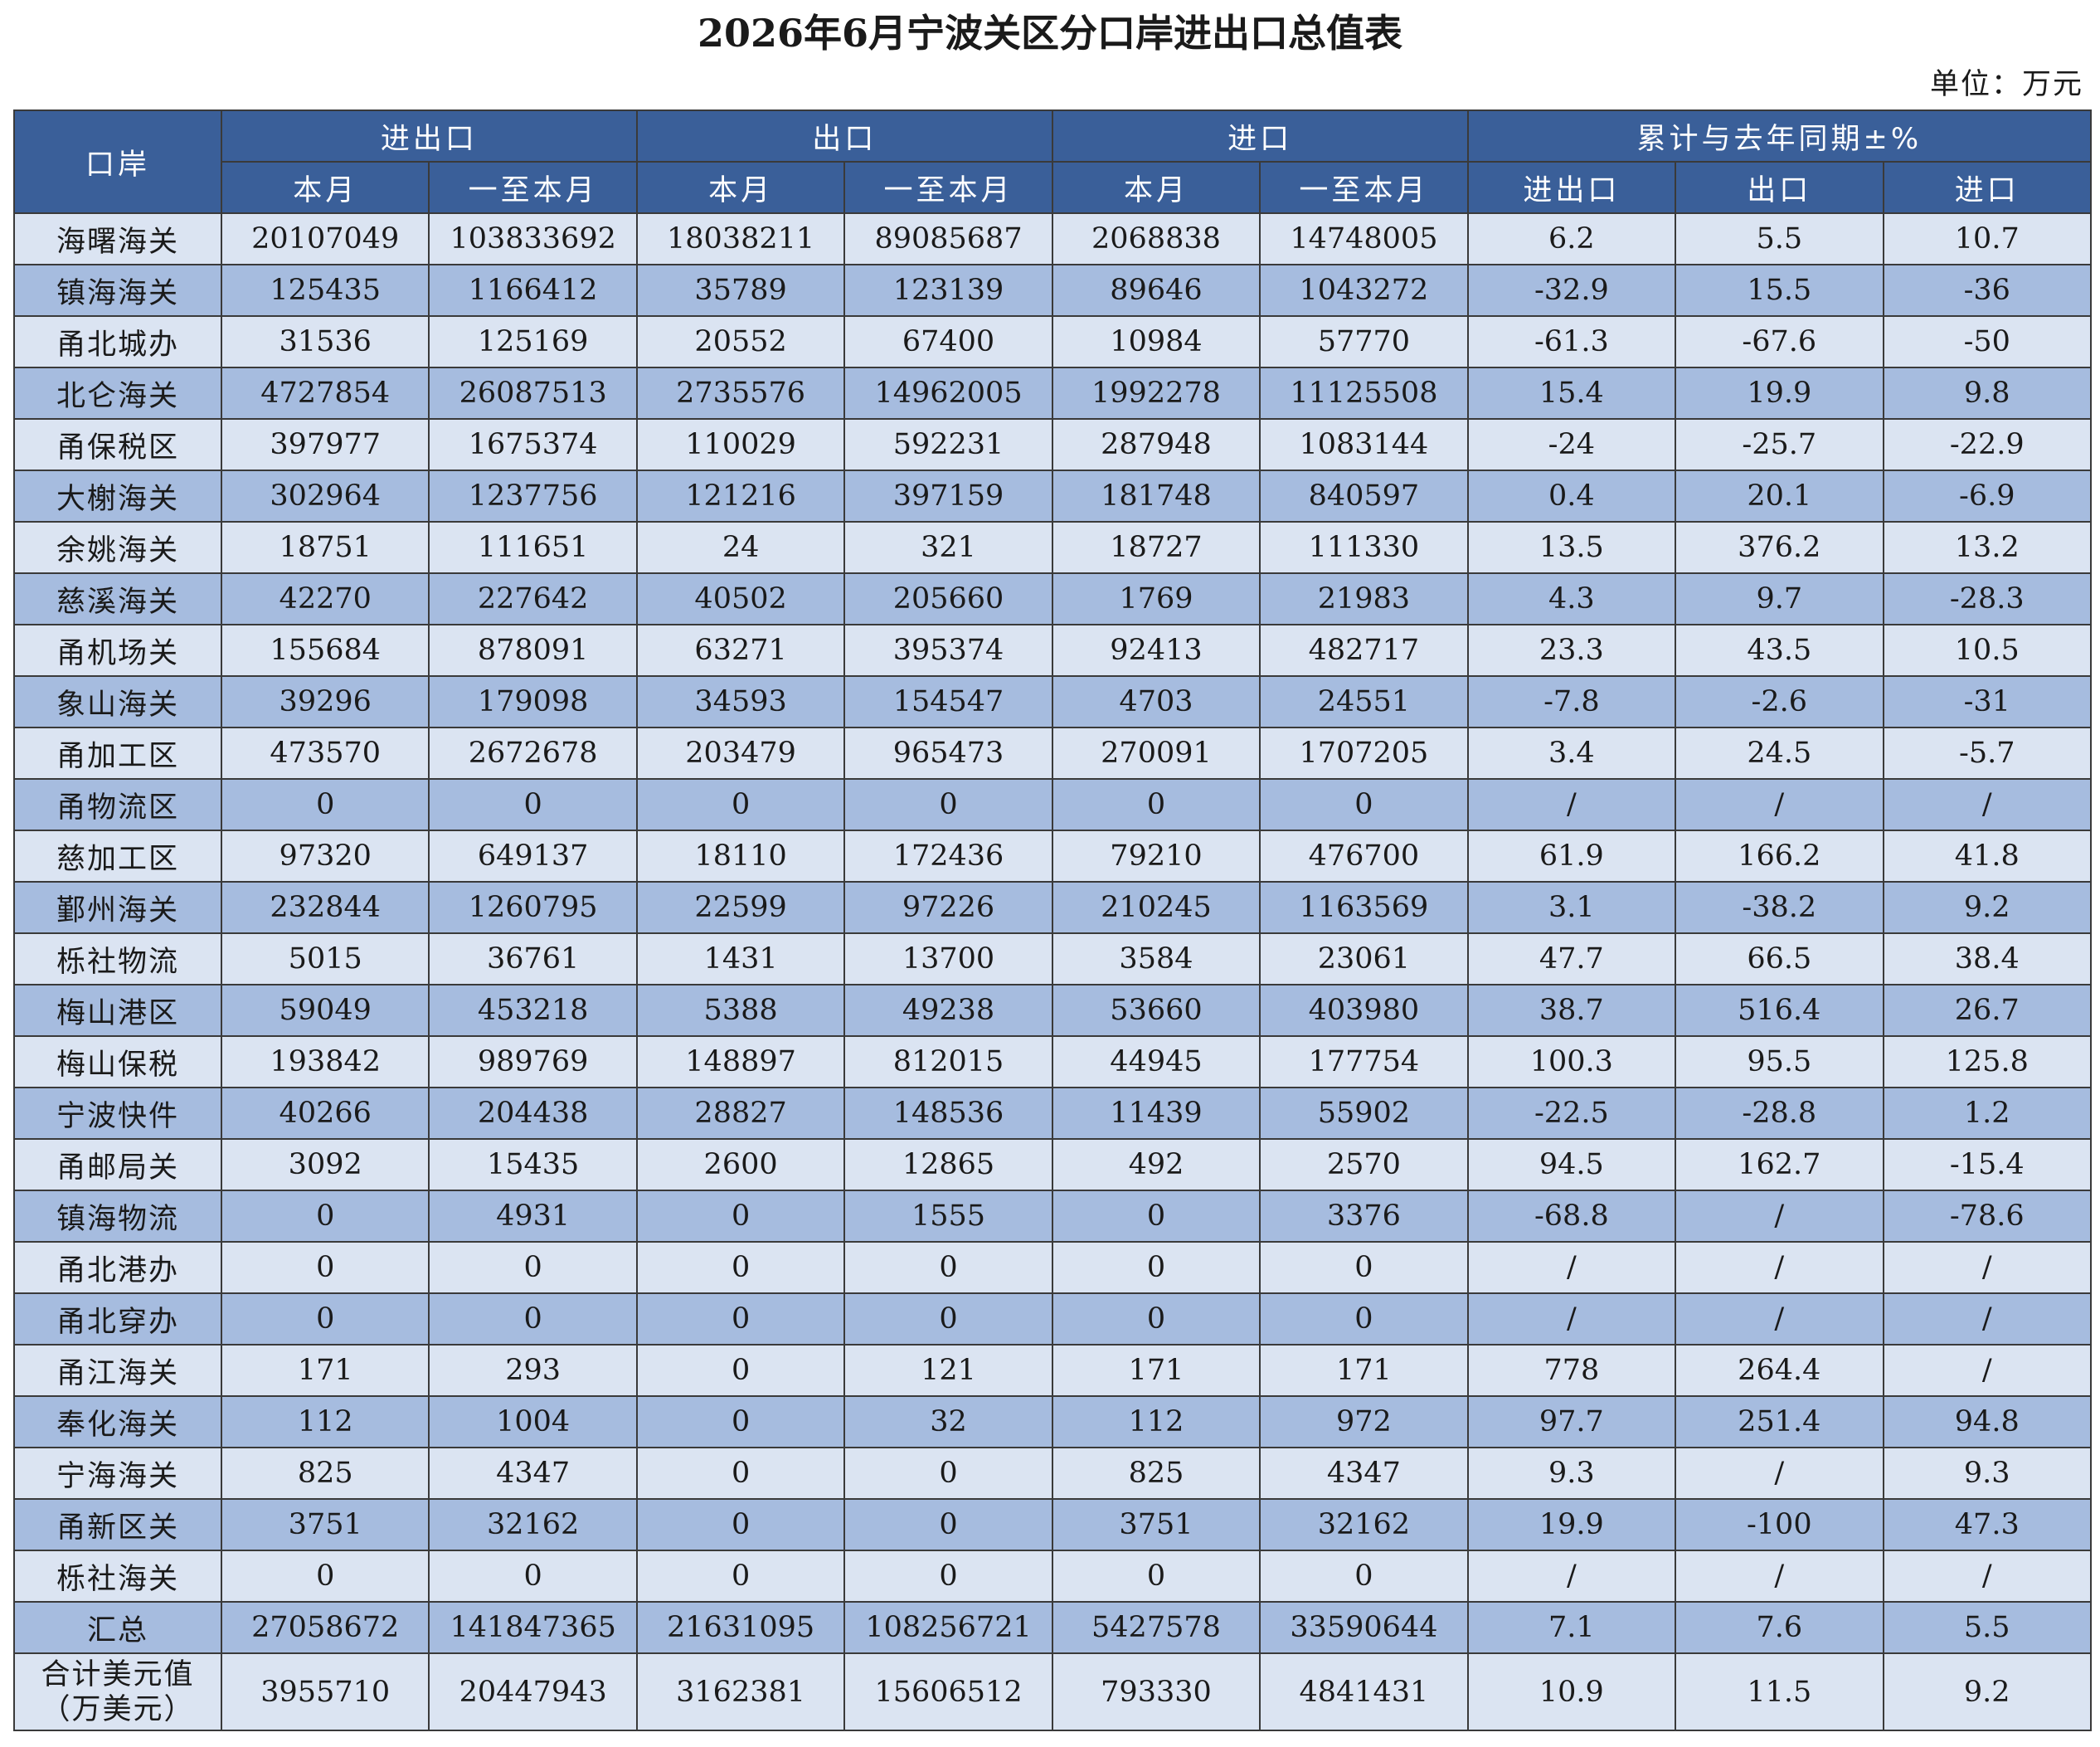  What do you see at coordinates (1779, 958) in the screenshot?
I see `table-cell: 66.5` at bounding box center [1779, 958].